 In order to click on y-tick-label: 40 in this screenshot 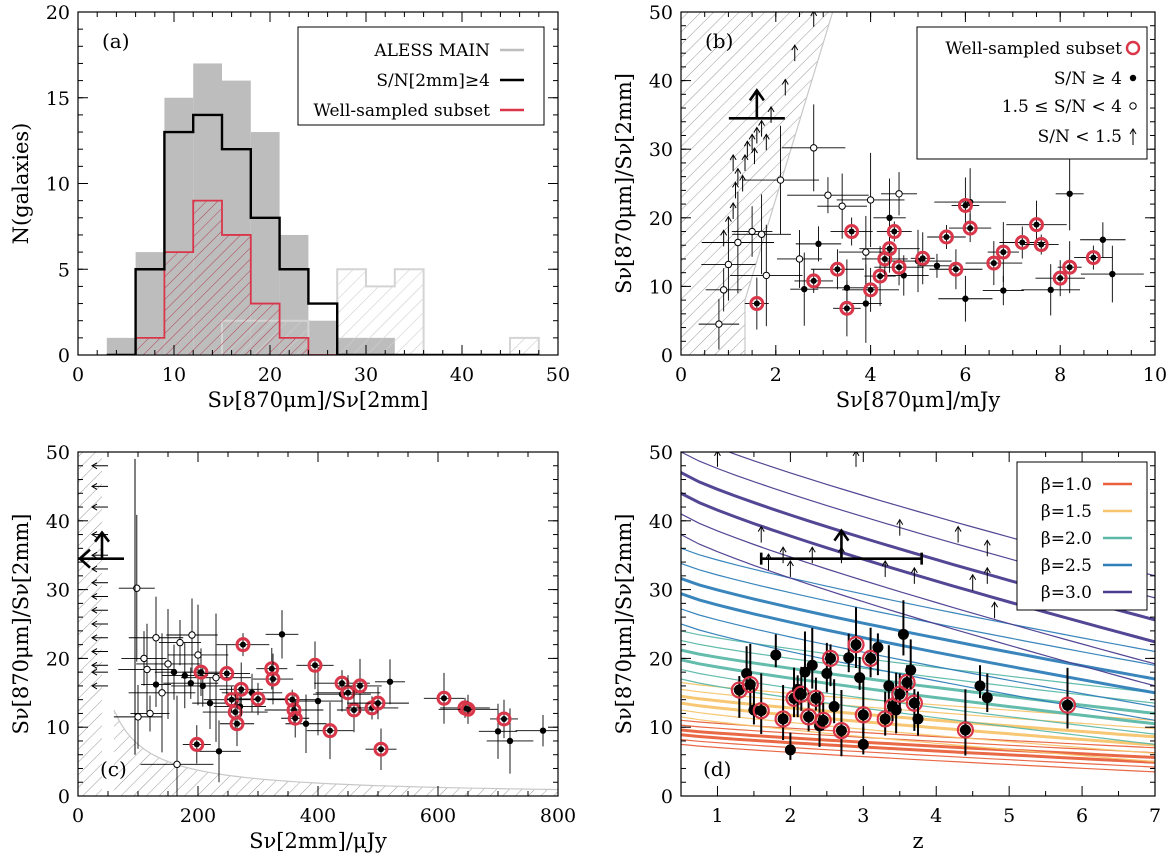, I will do `click(661, 82)`.